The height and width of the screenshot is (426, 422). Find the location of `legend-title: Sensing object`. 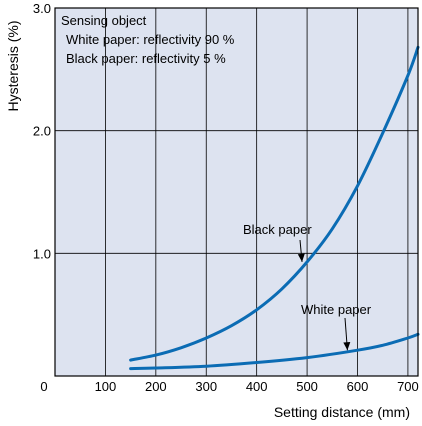

legend-title: Sensing object is located at coordinates (104, 20).